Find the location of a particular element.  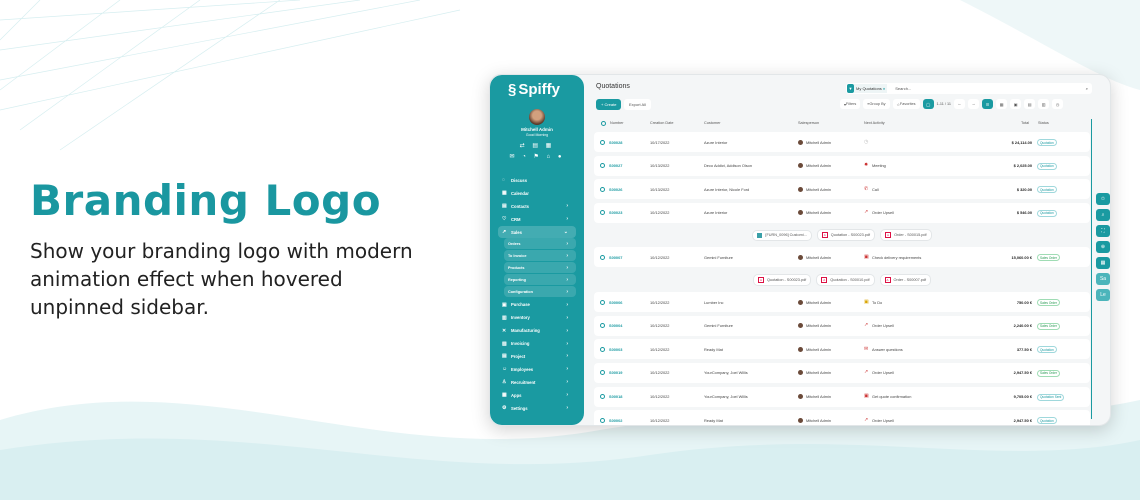

list-view-icon: ☰ is located at coordinates (987, 104).